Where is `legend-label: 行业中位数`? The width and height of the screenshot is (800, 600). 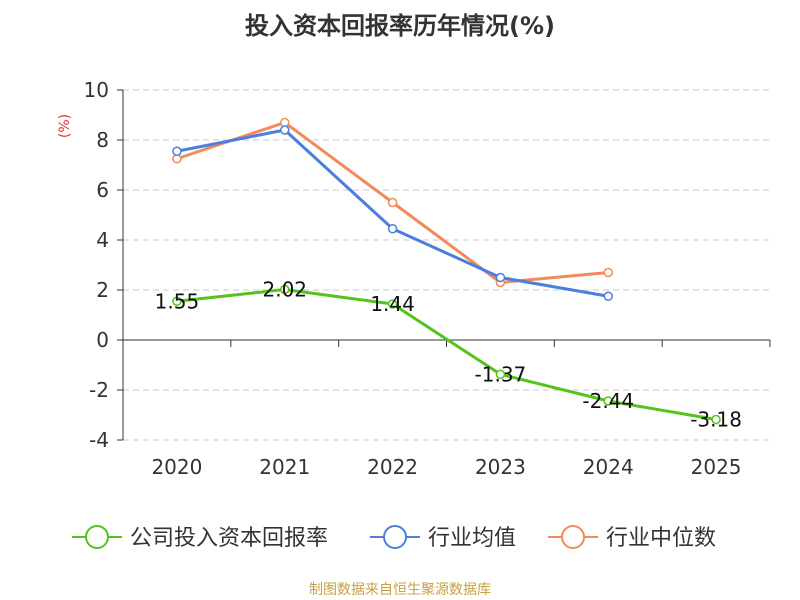
legend-label: 行业中位数 is located at coordinates (661, 538).